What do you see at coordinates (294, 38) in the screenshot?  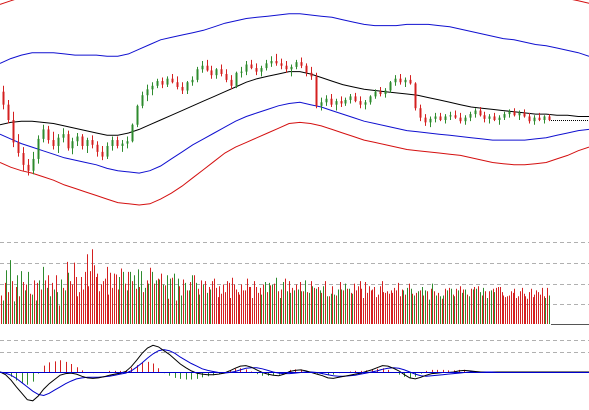 I see `inner-upper-band-line` at bounding box center [294, 38].